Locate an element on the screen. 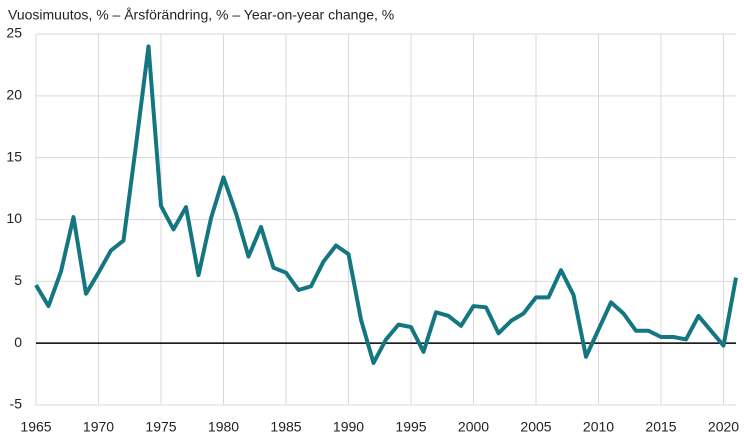 This screenshot has width=744, height=439. x-tick-label: 1980 is located at coordinates (223, 427).